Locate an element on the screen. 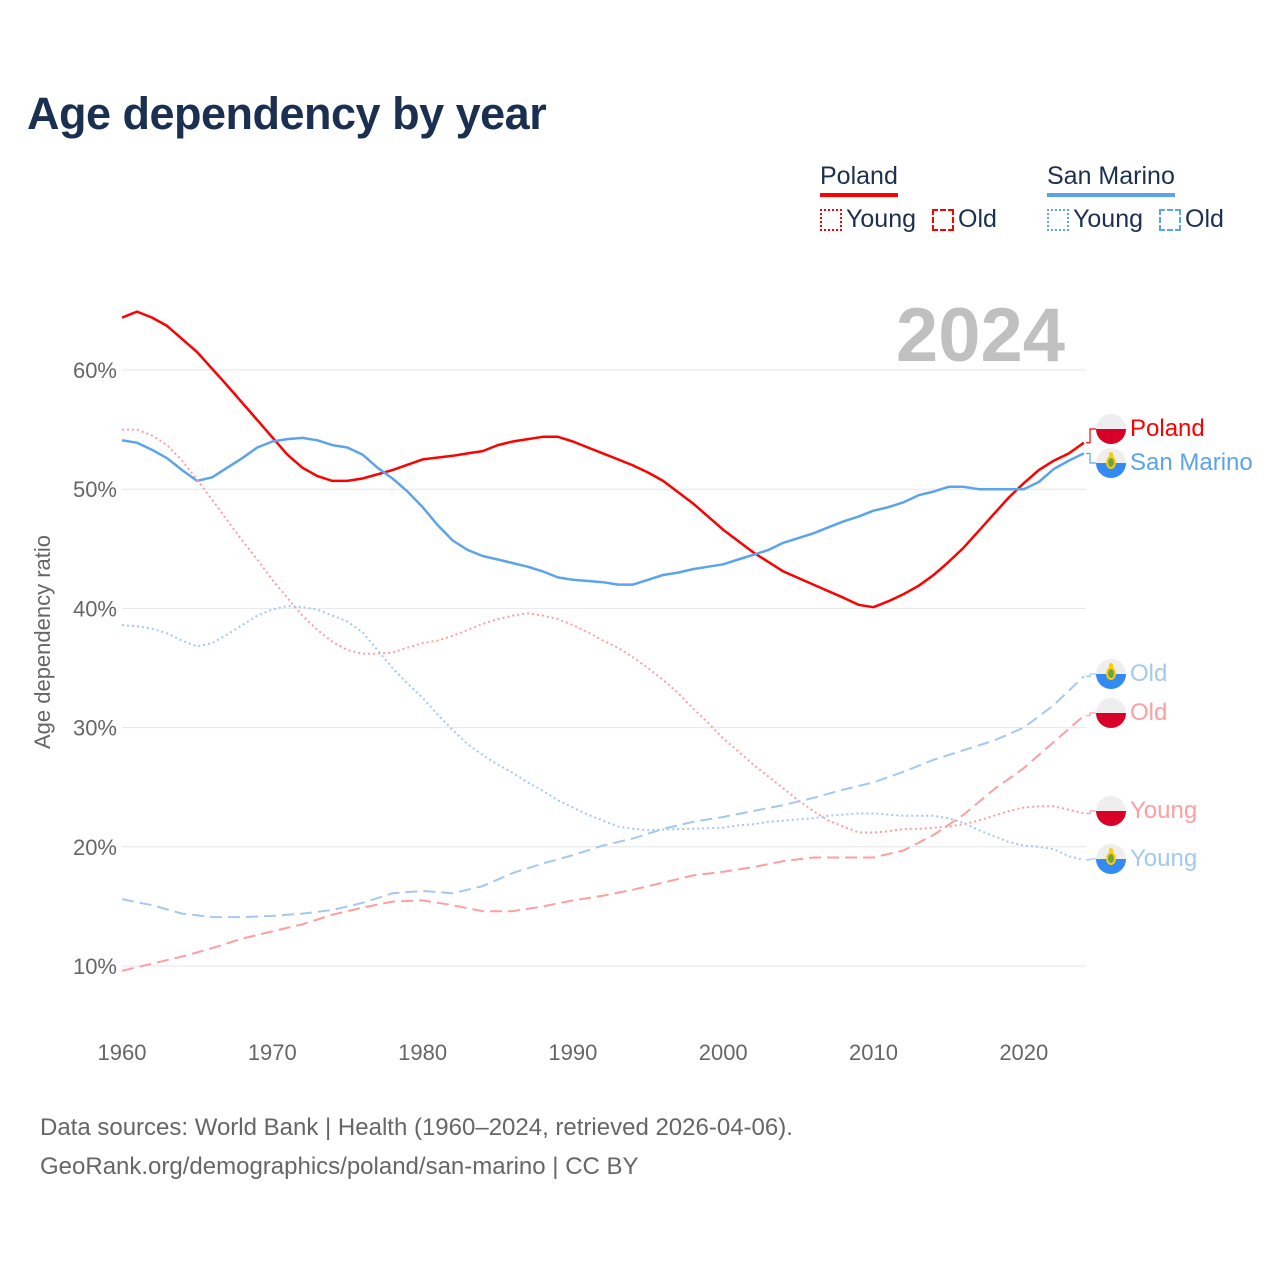  x-tick-label: 1970 is located at coordinates (272, 1052).